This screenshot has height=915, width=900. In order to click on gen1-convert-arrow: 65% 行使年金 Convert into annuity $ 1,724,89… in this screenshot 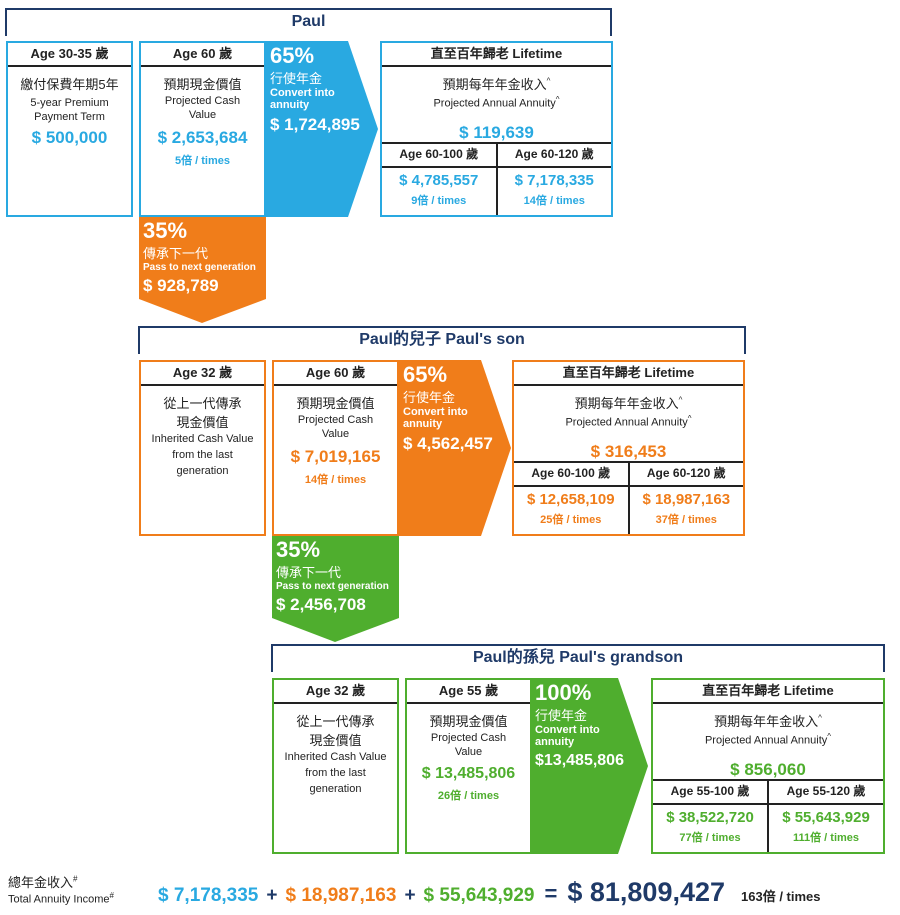, I will do `click(320, 89)`.